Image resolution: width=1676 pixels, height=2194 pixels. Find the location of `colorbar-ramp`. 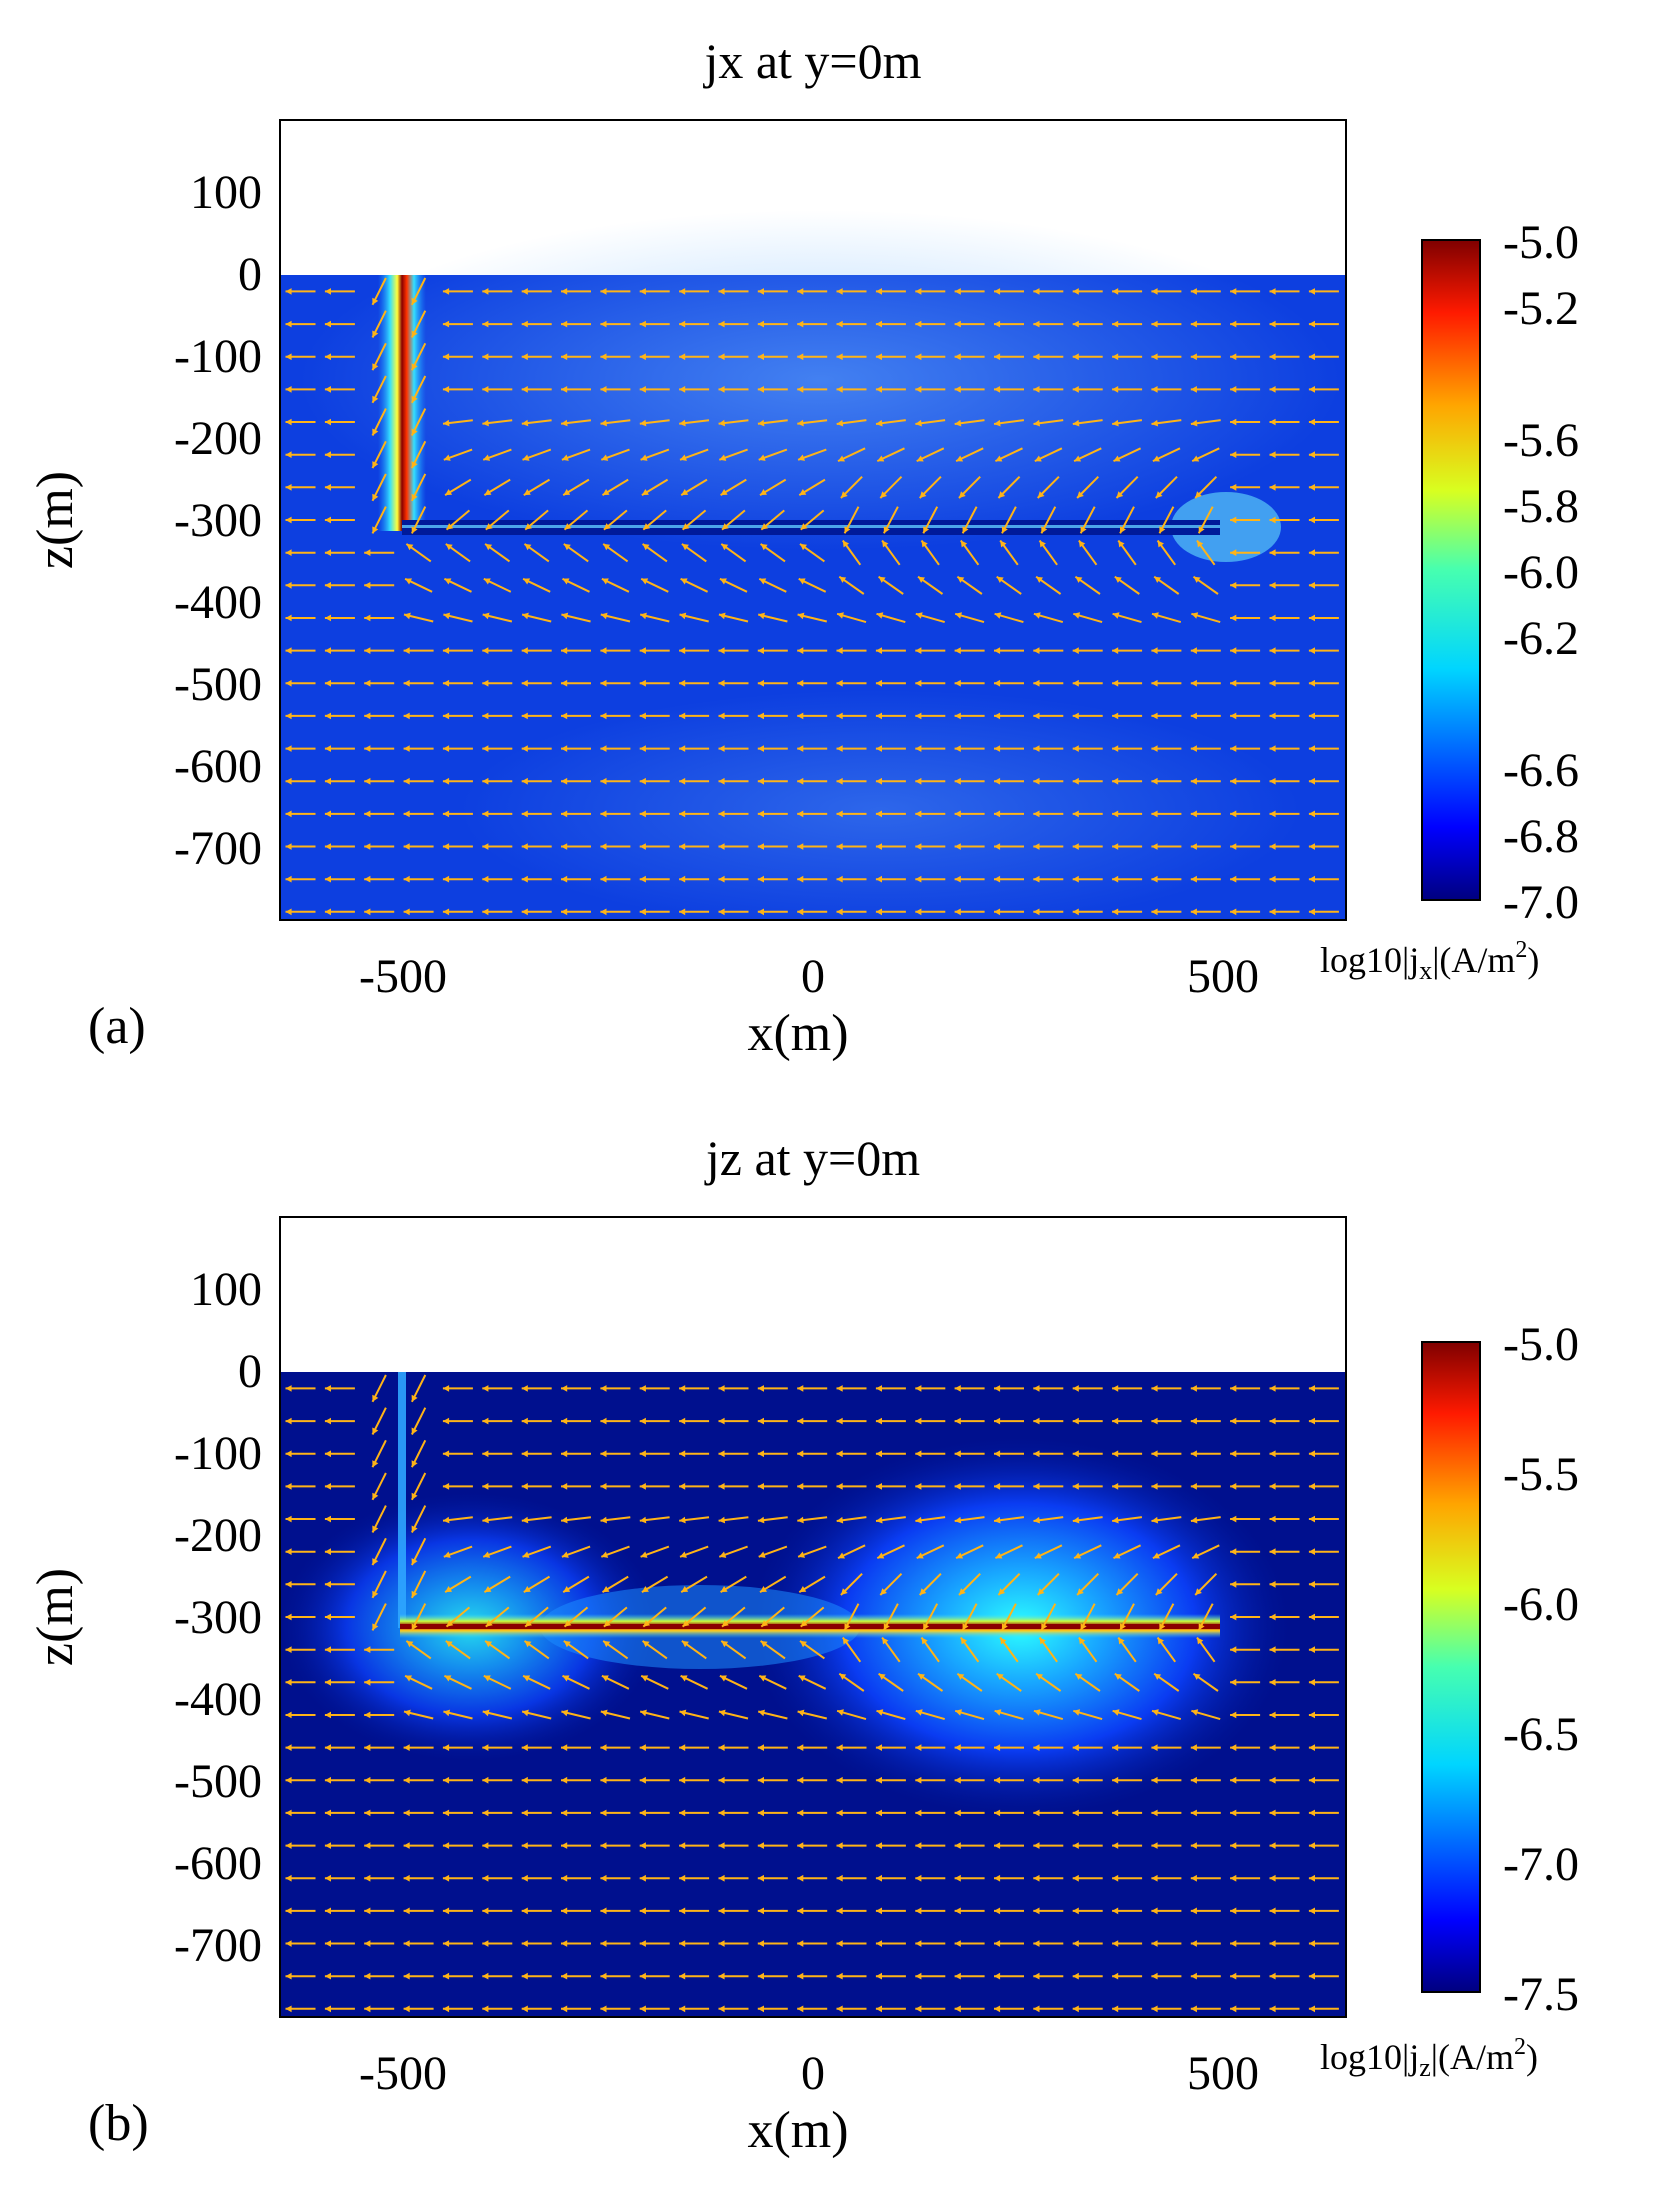

colorbar-ramp is located at coordinates (1451, 570).